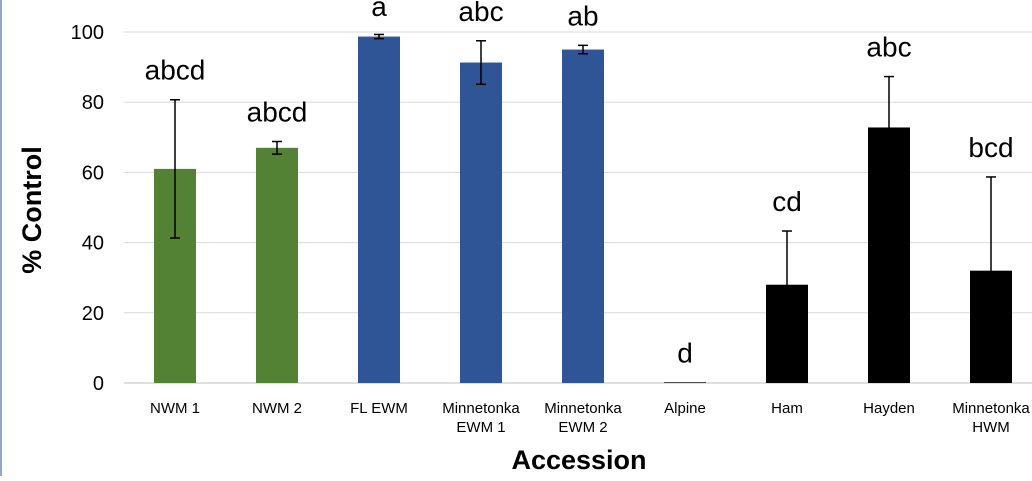 This screenshot has height=481, width=1032. What do you see at coordinates (578, 460) in the screenshot?
I see `x-axis-title: Accession` at bounding box center [578, 460].